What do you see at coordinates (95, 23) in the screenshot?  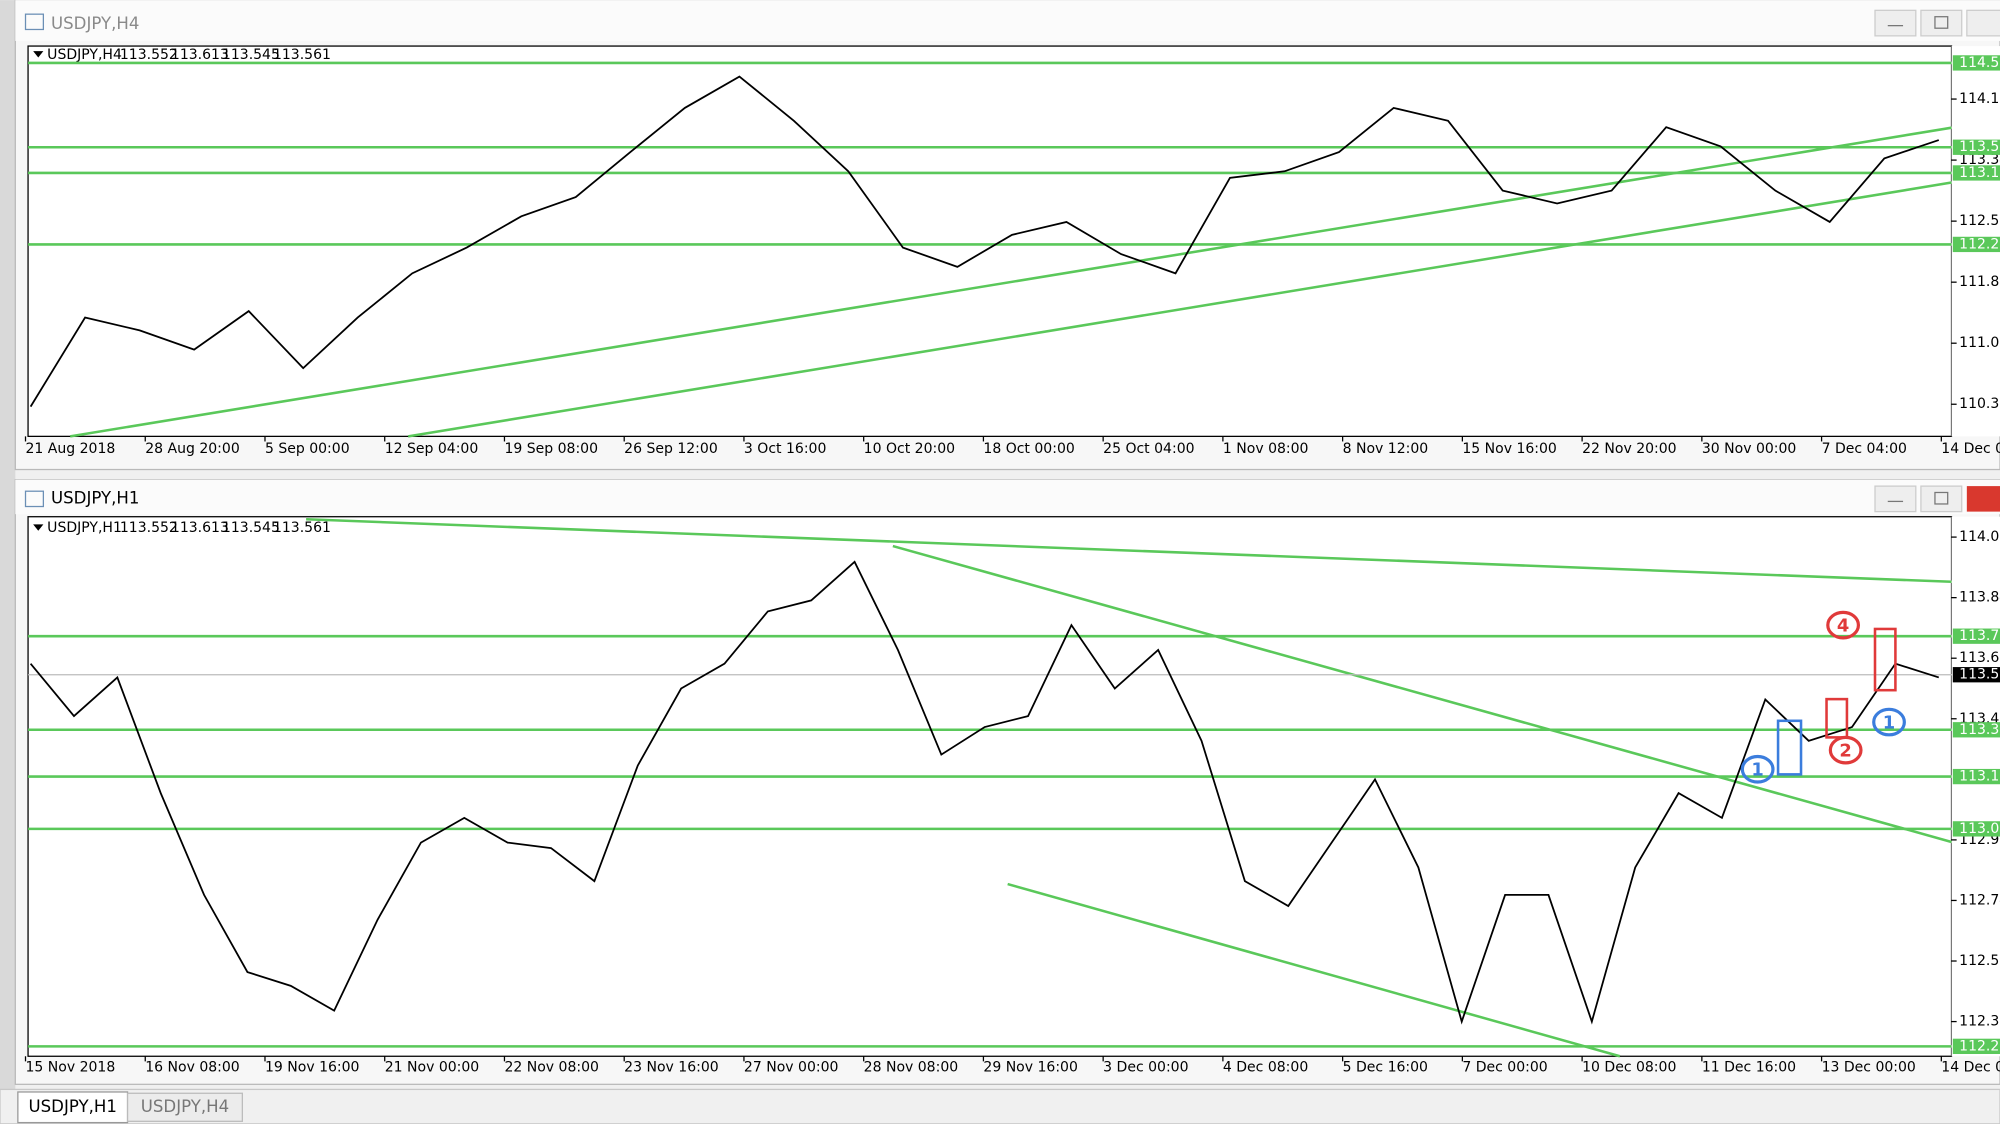 I see `window-title: USDJPY,H4` at bounding box center [95, 23].